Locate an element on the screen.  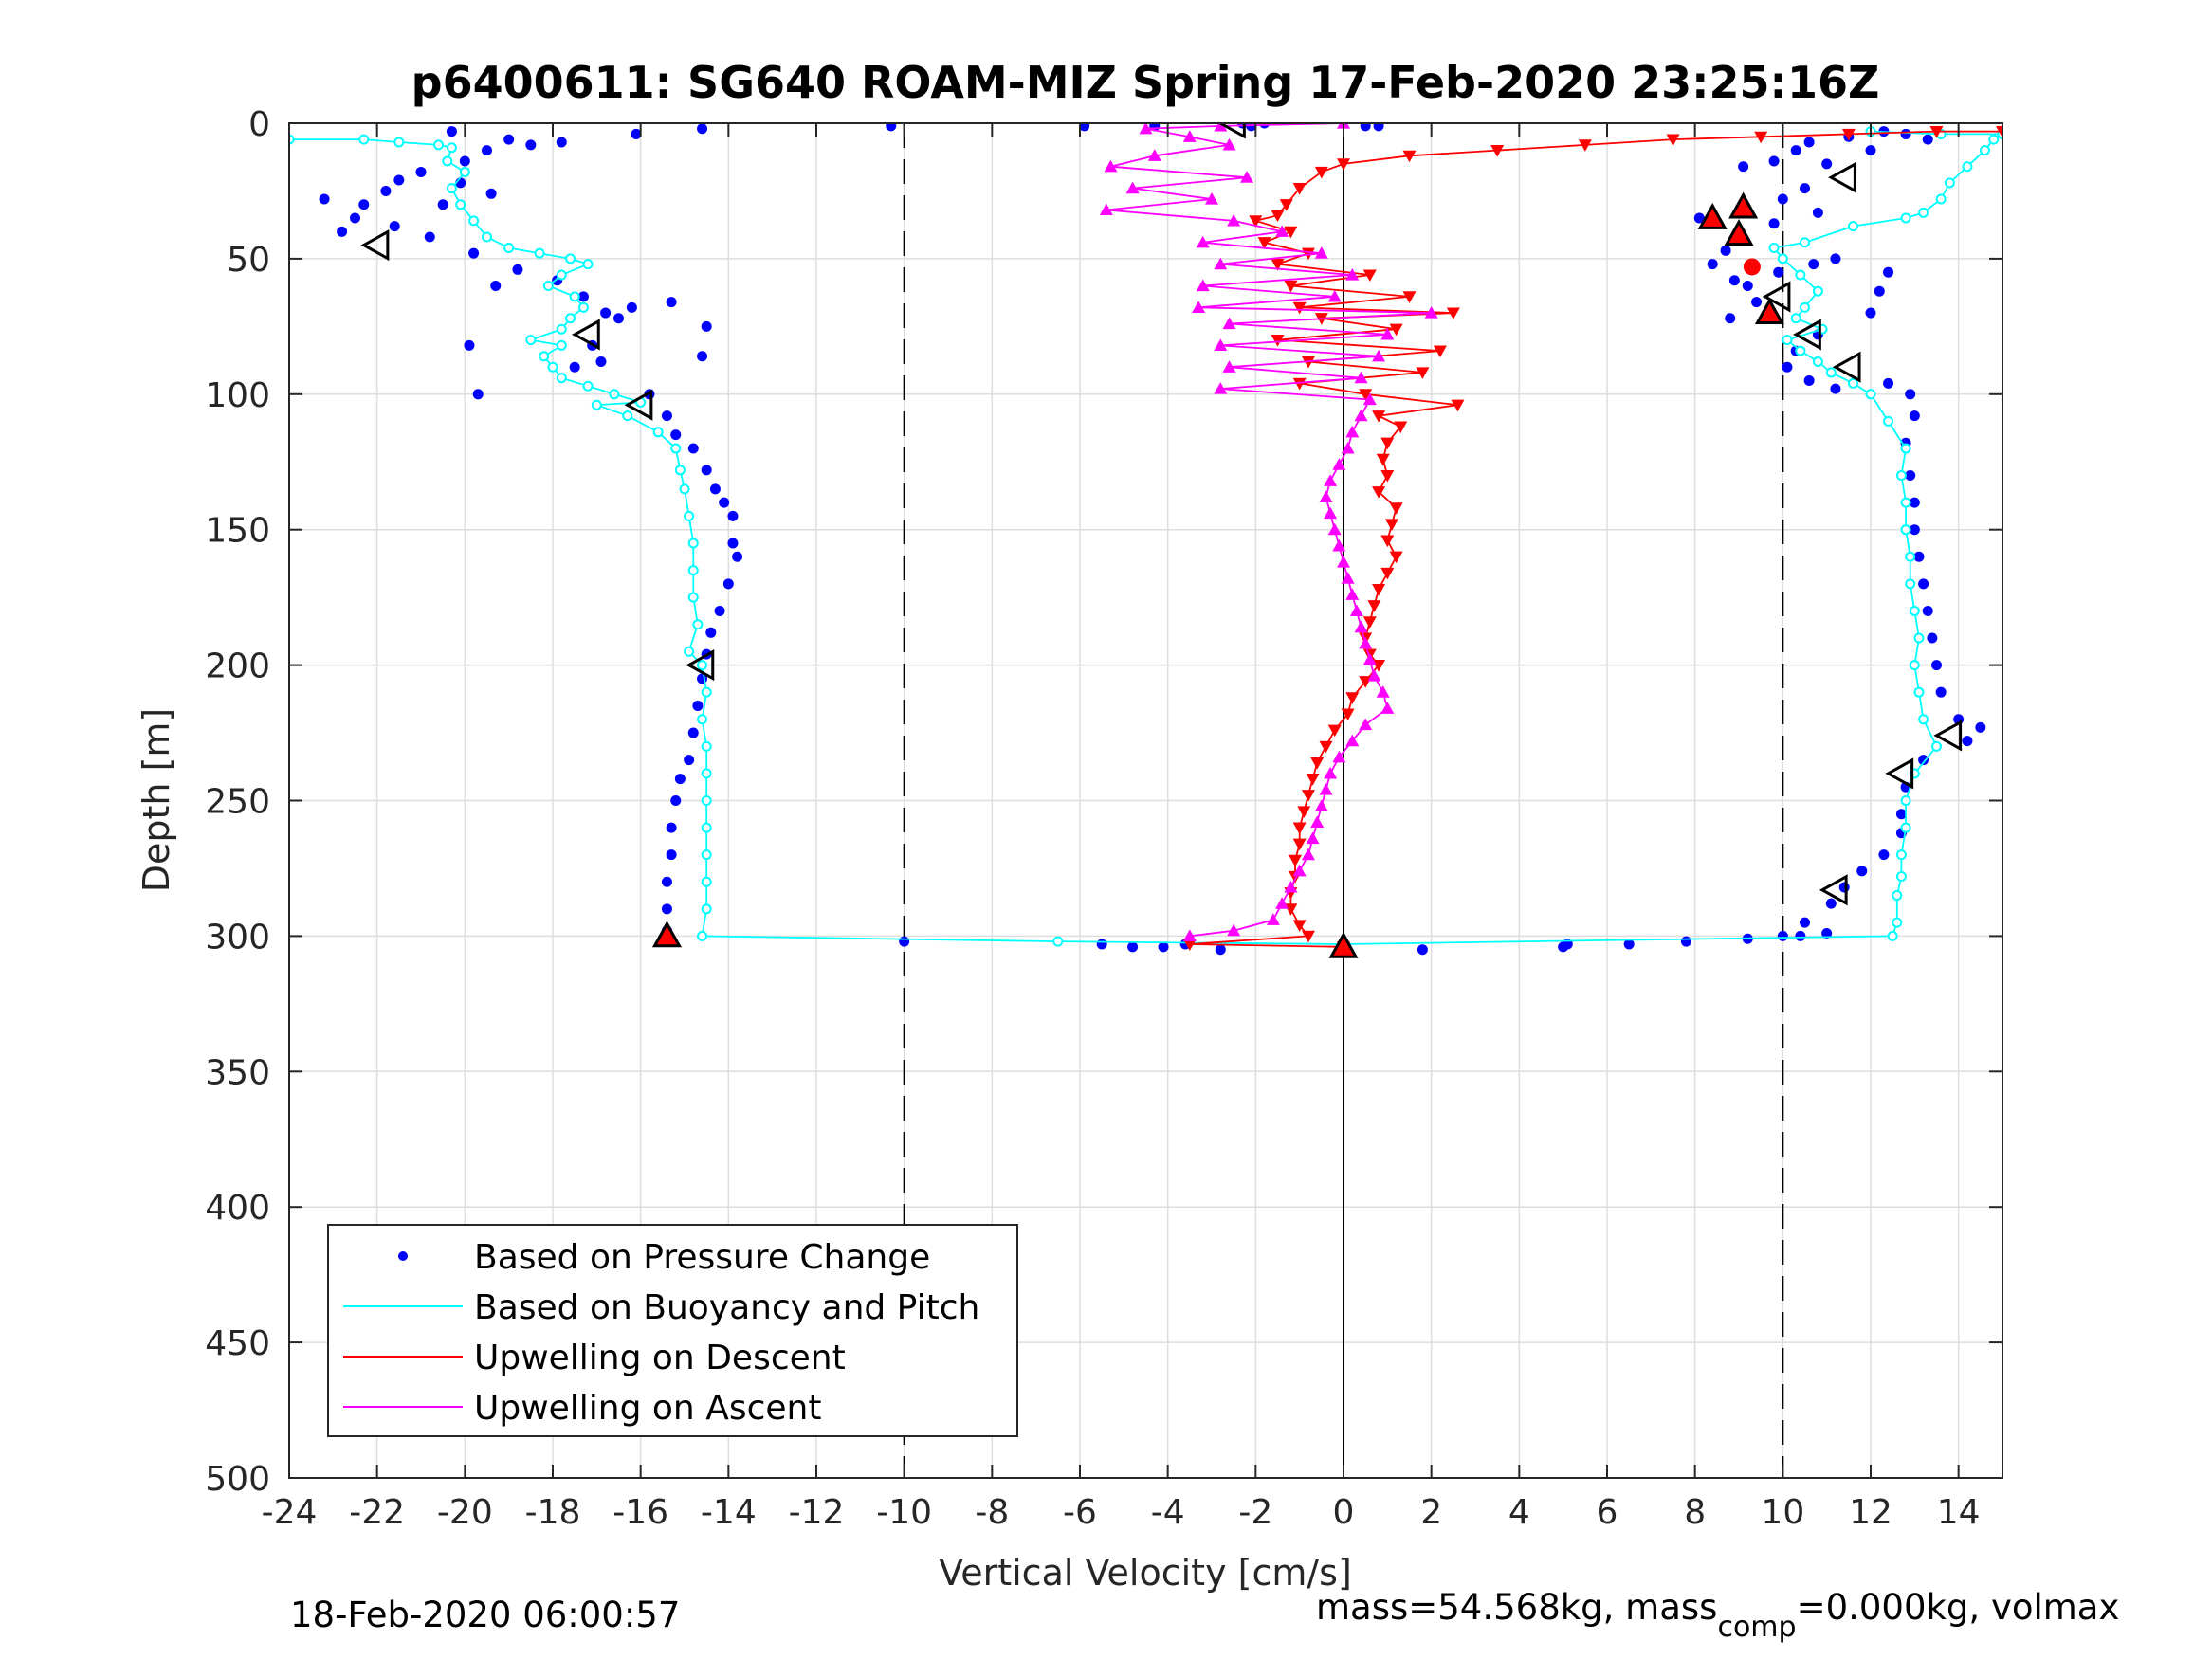
event-marker is located at coordinates (1743, 205).